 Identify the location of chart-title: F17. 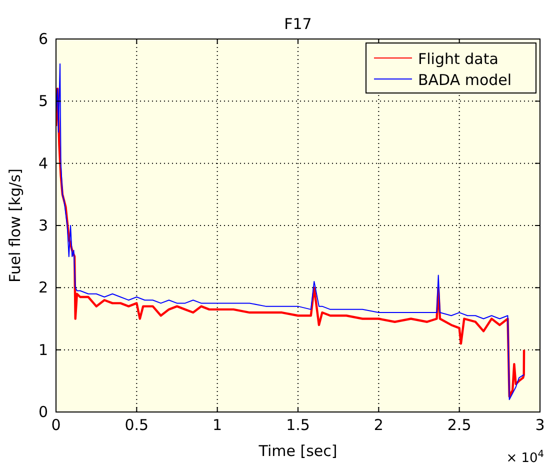
(298, 24).